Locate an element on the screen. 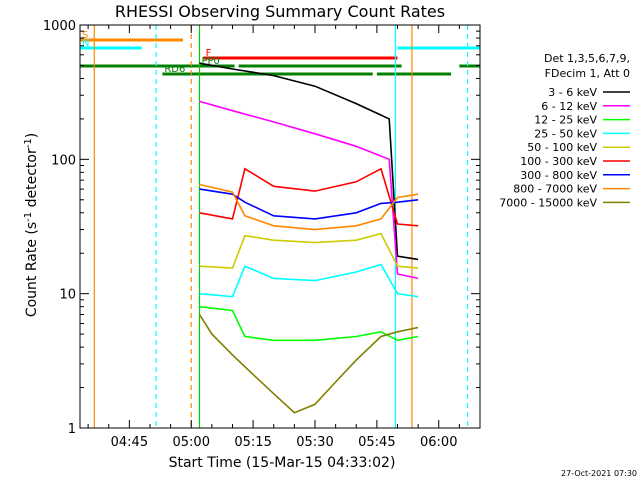 The width and height of the screenshot is (640, 480). x-tick-label-06-00: 06:00 is located at coordinates (438, 442).